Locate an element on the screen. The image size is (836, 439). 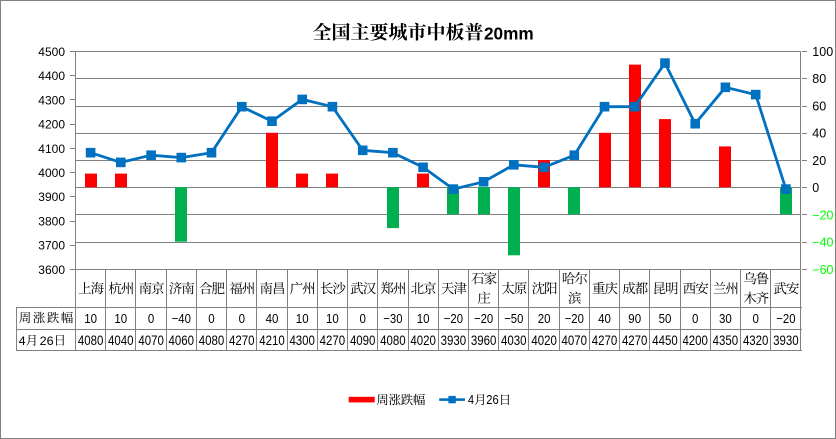
svg-text: 3800 is located at coordinates (51, 222).